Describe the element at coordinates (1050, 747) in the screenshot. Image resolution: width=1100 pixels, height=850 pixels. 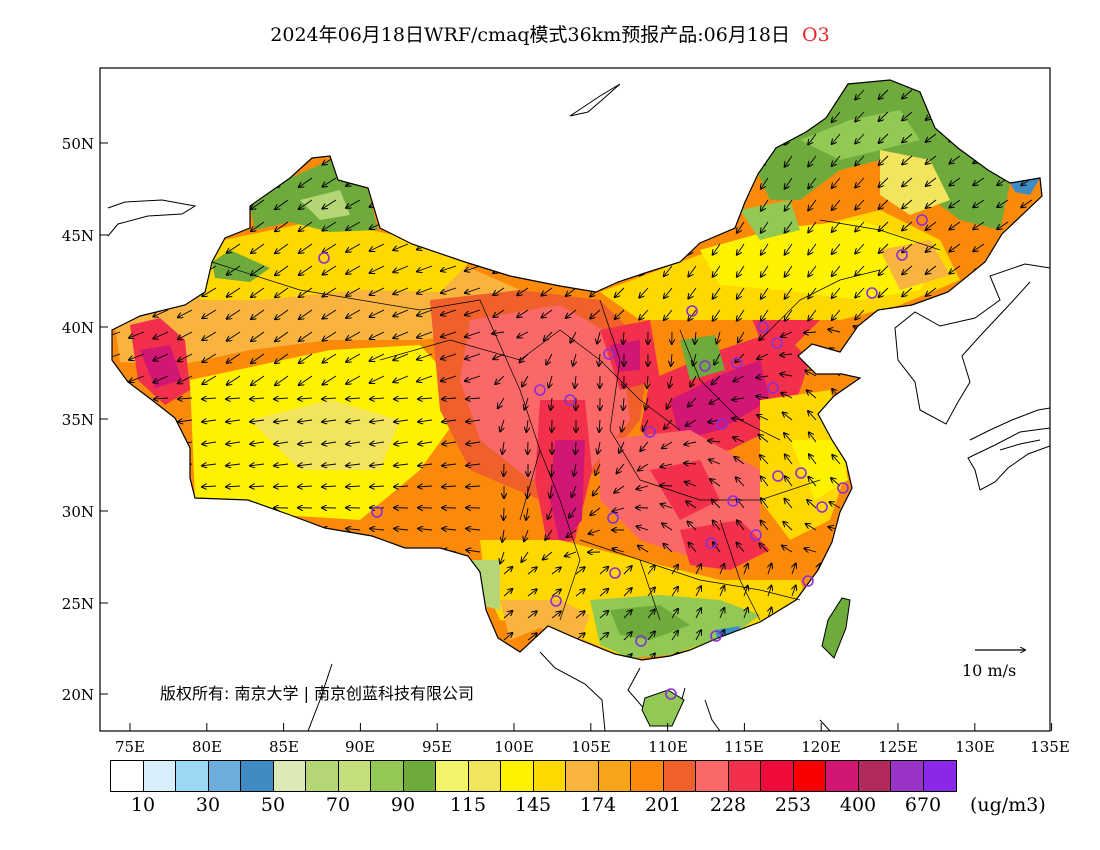
I see `longitude-label: 135E` at that location.